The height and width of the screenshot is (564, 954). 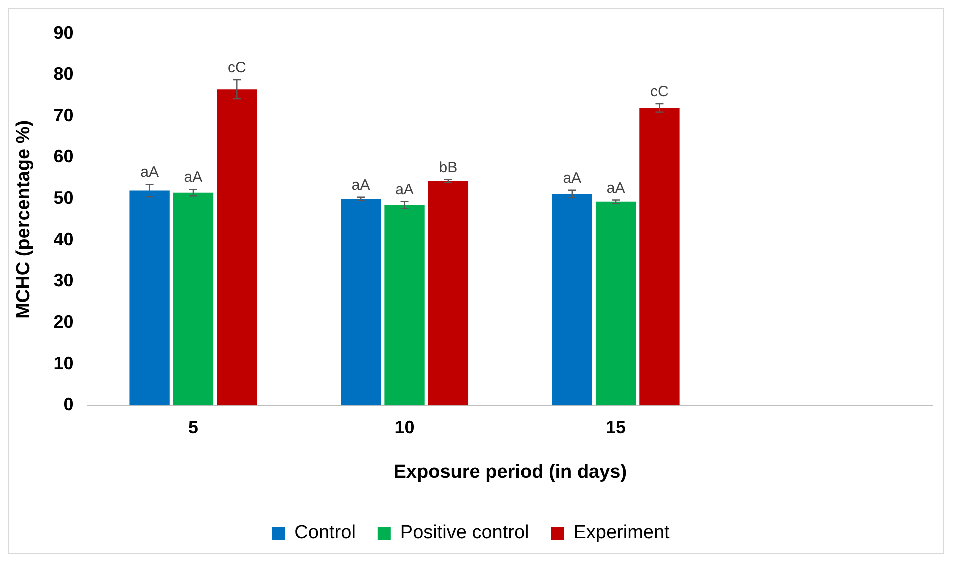 What do you see at coordinates (193, 427) in the screenshot?
I see `x-tick-label: 5` at bounding box center [193, 427].